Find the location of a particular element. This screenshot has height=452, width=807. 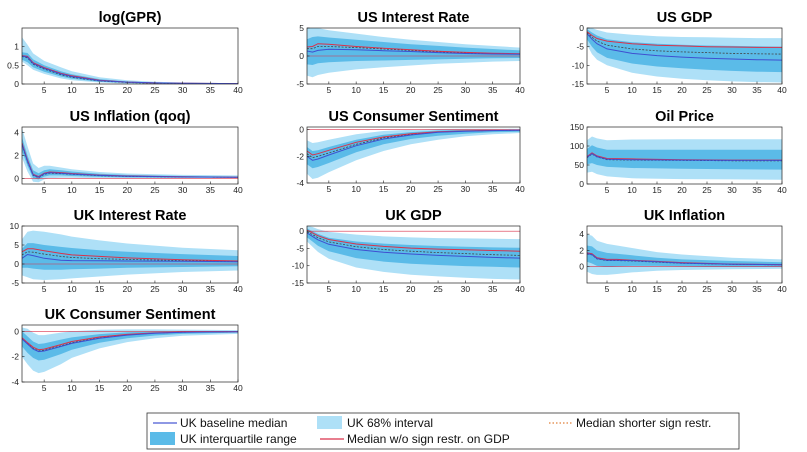

y-tick-label: -10 is located at coordinates (298, 266).